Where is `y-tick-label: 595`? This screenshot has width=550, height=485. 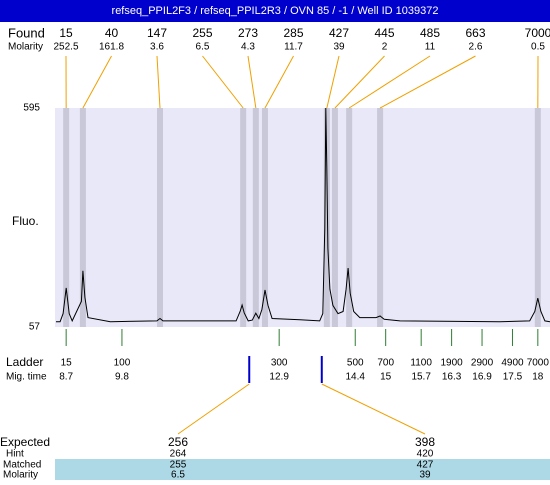 y-tick-label: 595 is located at coordinates (31, 108).